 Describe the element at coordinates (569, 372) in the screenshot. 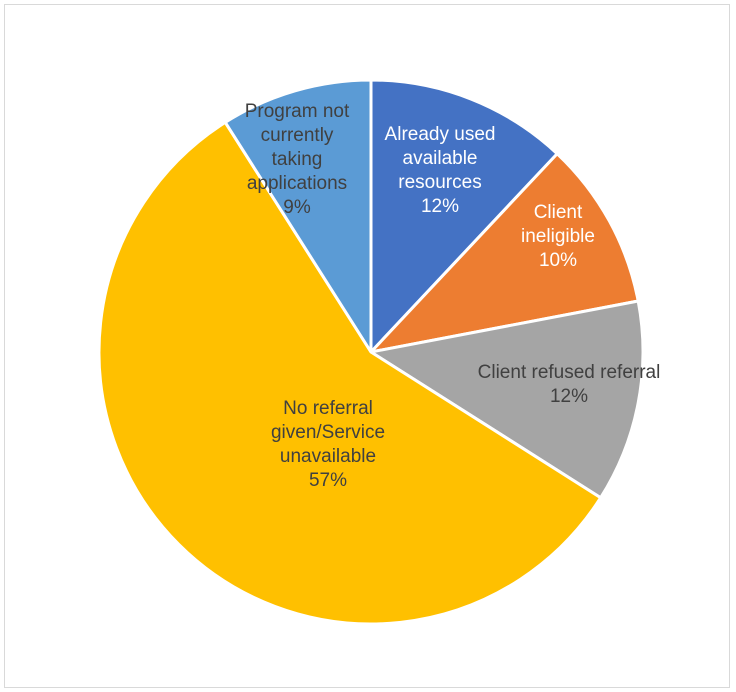

I see `slice-category-label: Client refused referral` at that location.